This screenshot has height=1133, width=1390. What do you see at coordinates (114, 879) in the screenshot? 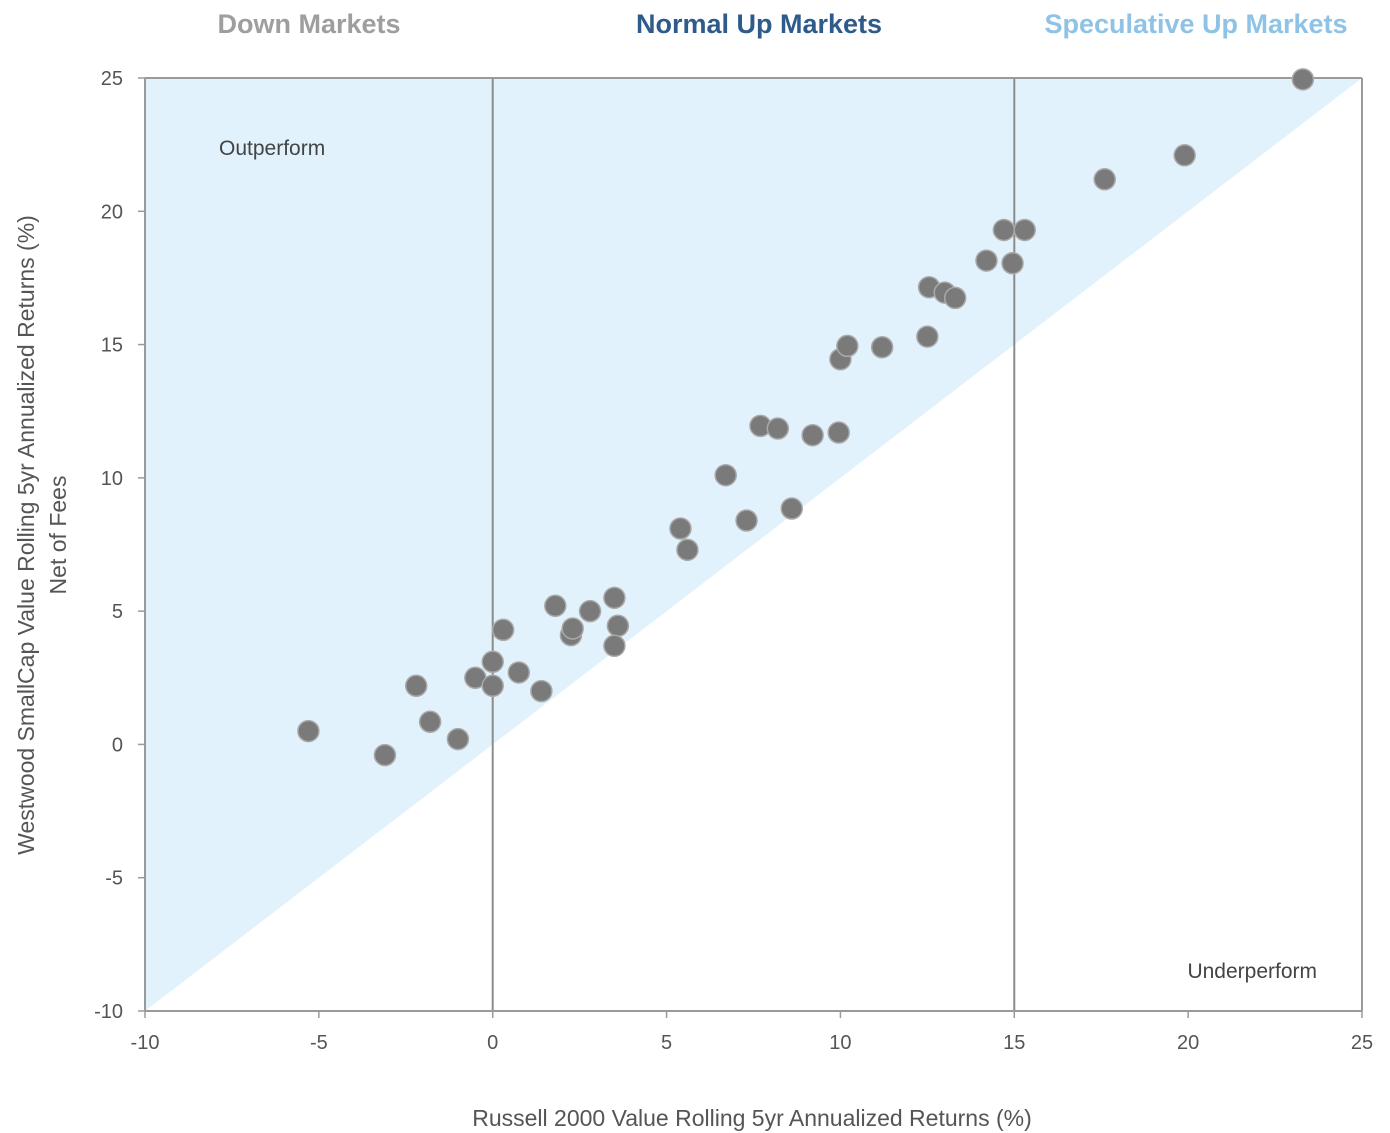
I see `y-tick-label: -5` at bounding box center [114, 879].